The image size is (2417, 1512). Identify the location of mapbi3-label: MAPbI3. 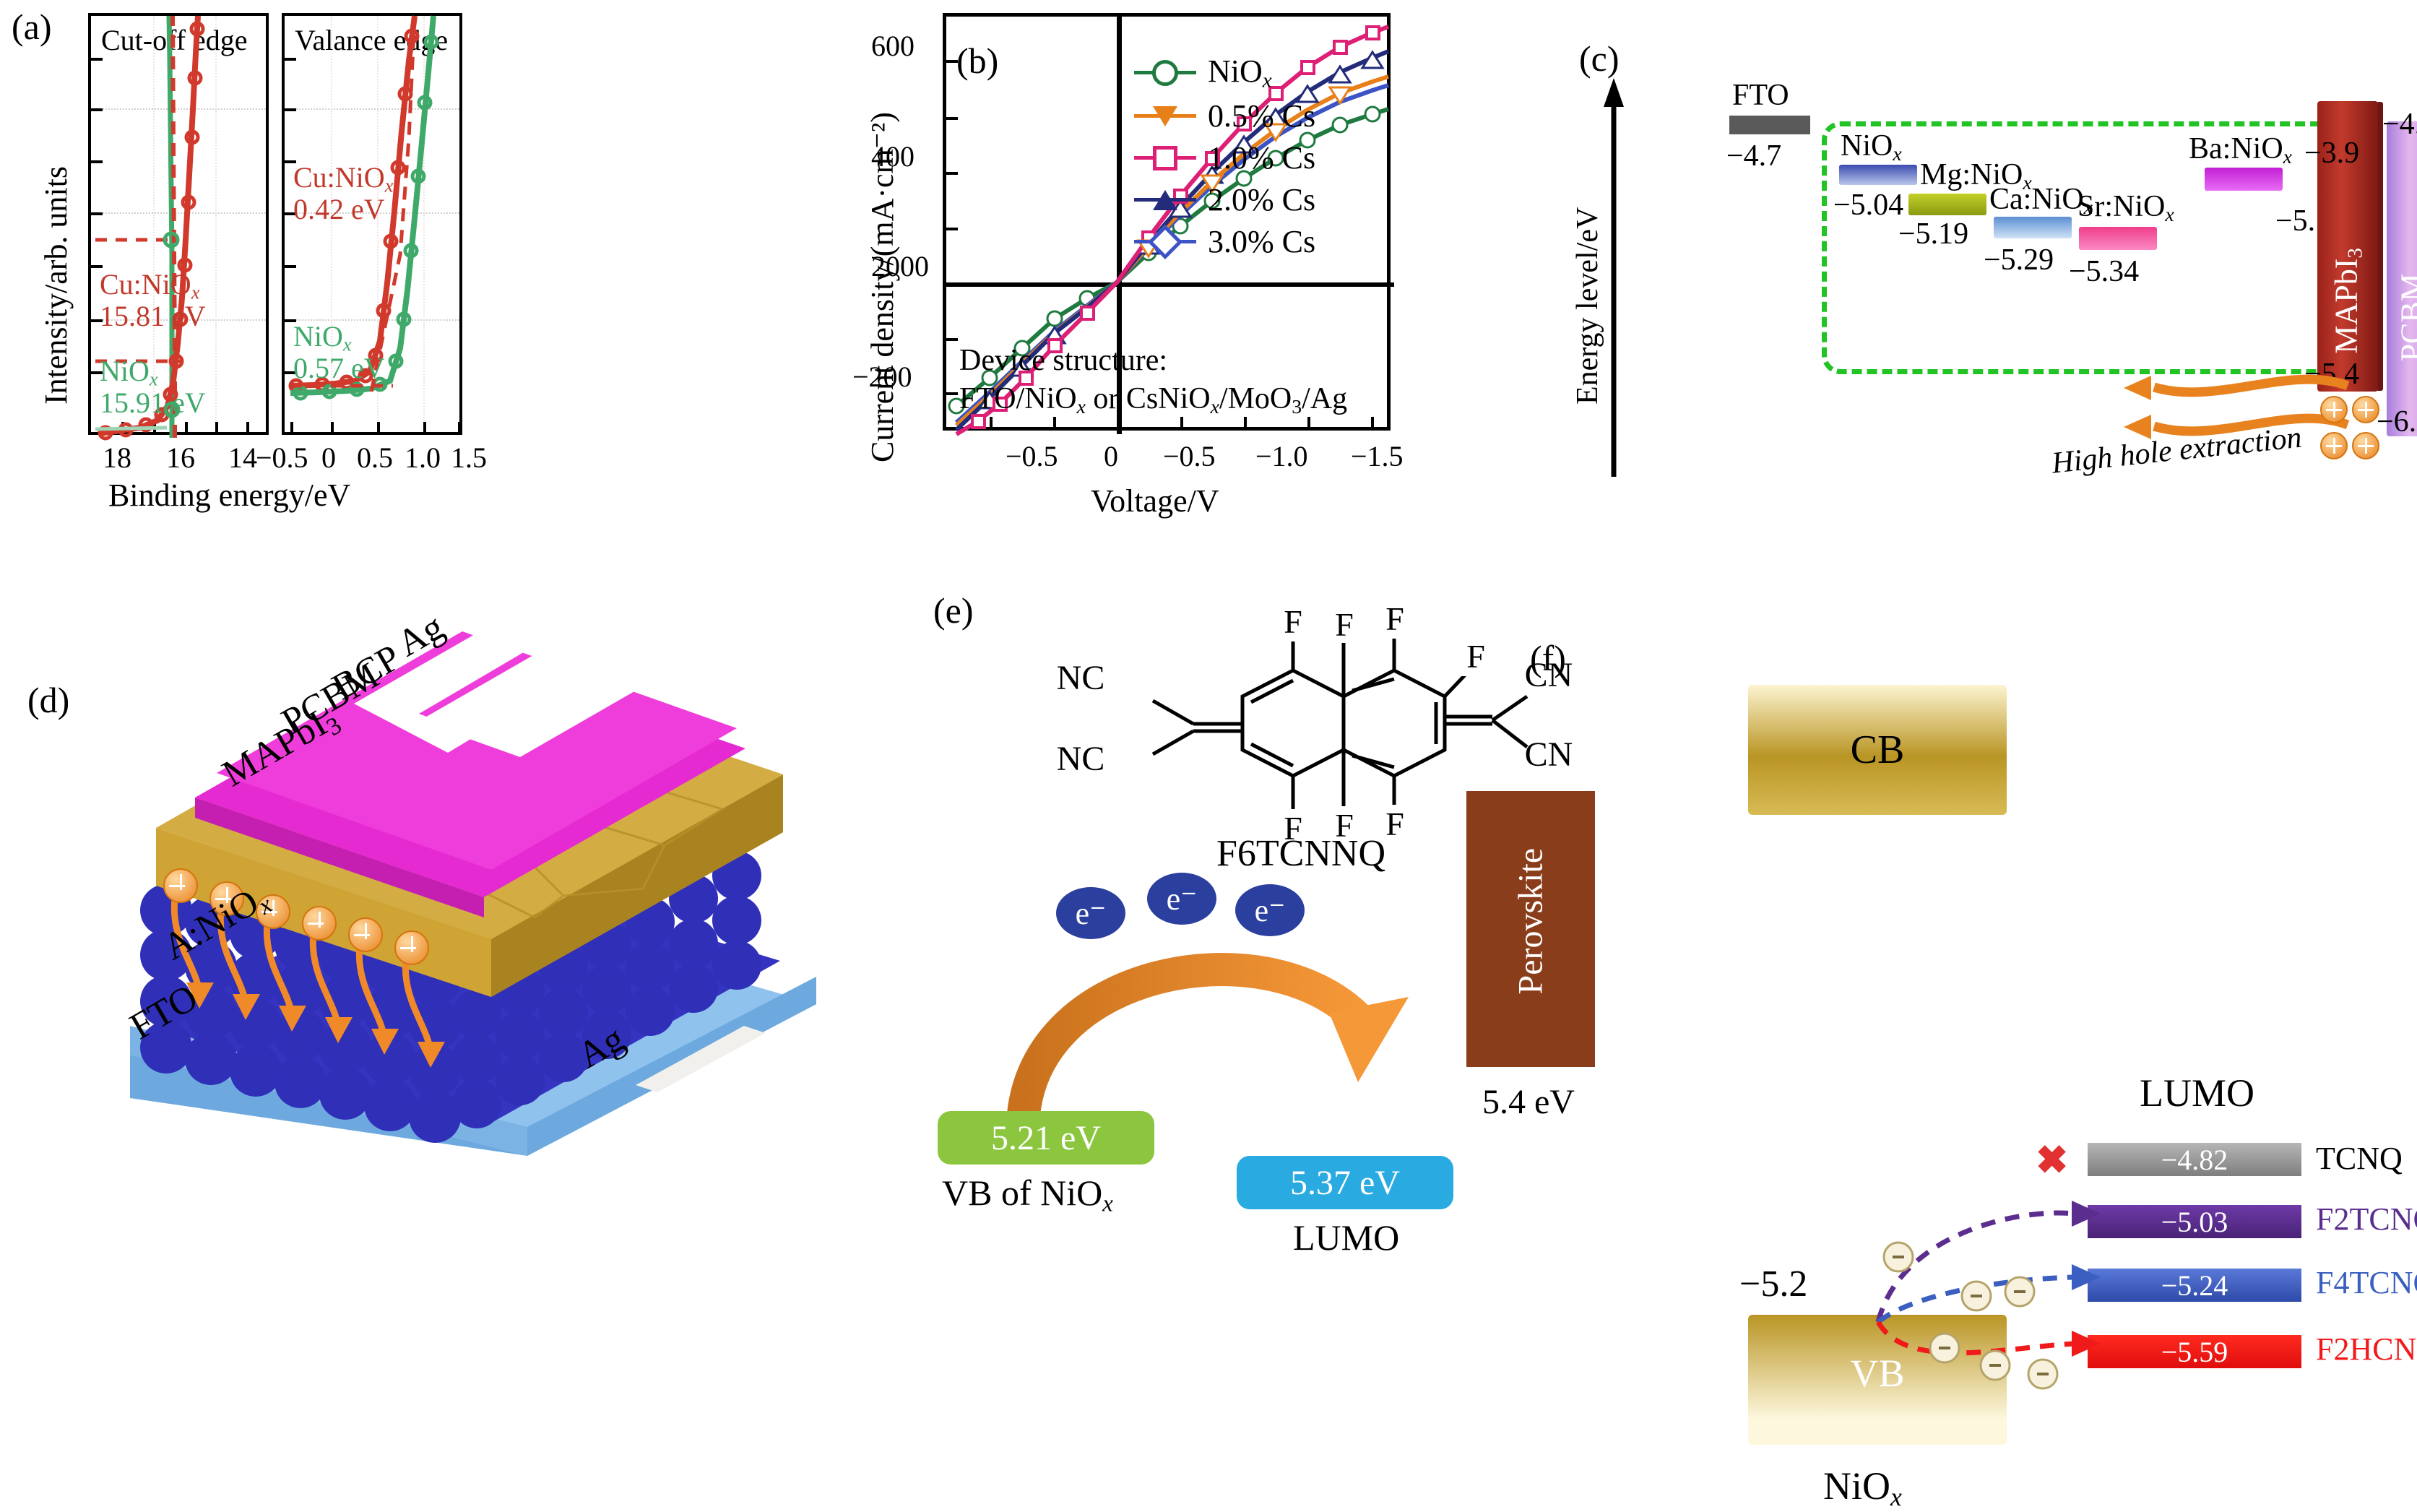
(2347, 323).